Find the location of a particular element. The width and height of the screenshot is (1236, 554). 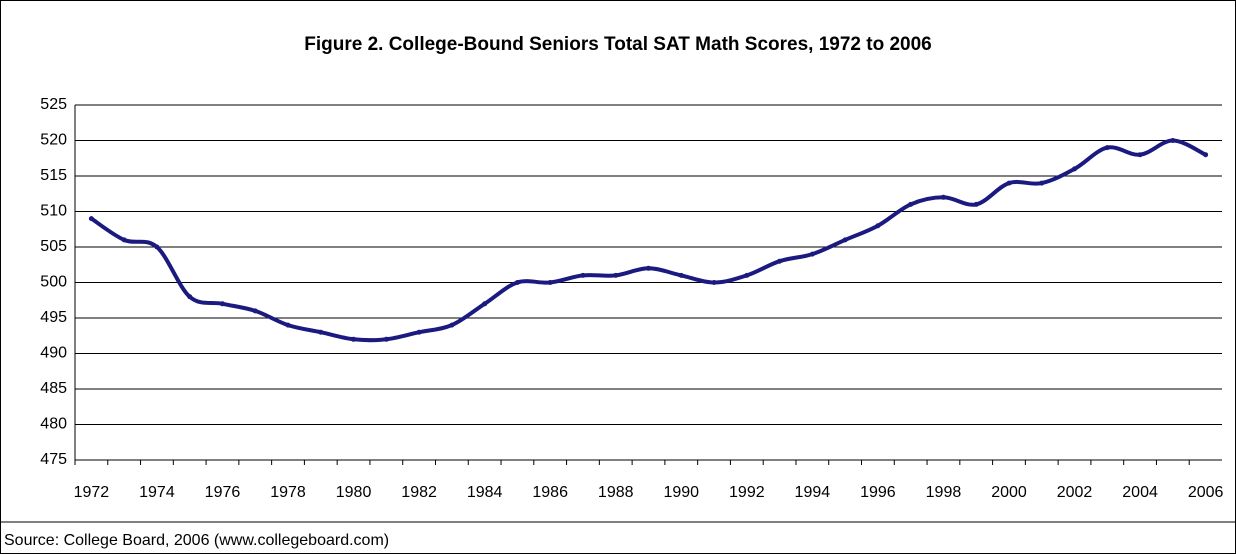

x-tick-label: 1986 is located at coordinates (550, 492).